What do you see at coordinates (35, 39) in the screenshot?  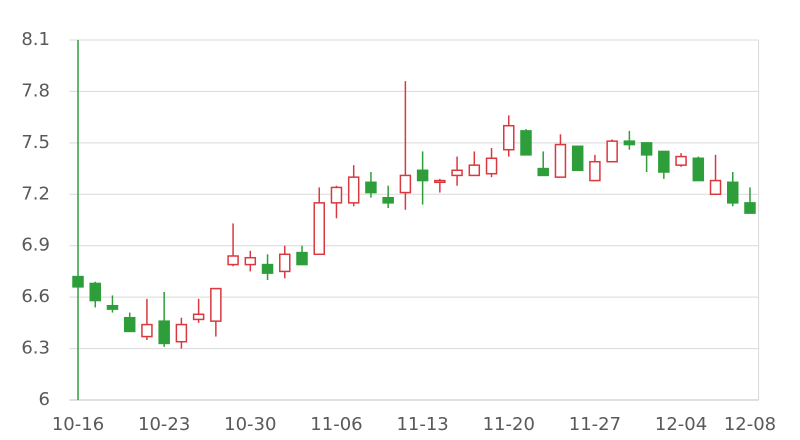 I see `y-tick-label: 8.1` at bounding box center [35, 39].